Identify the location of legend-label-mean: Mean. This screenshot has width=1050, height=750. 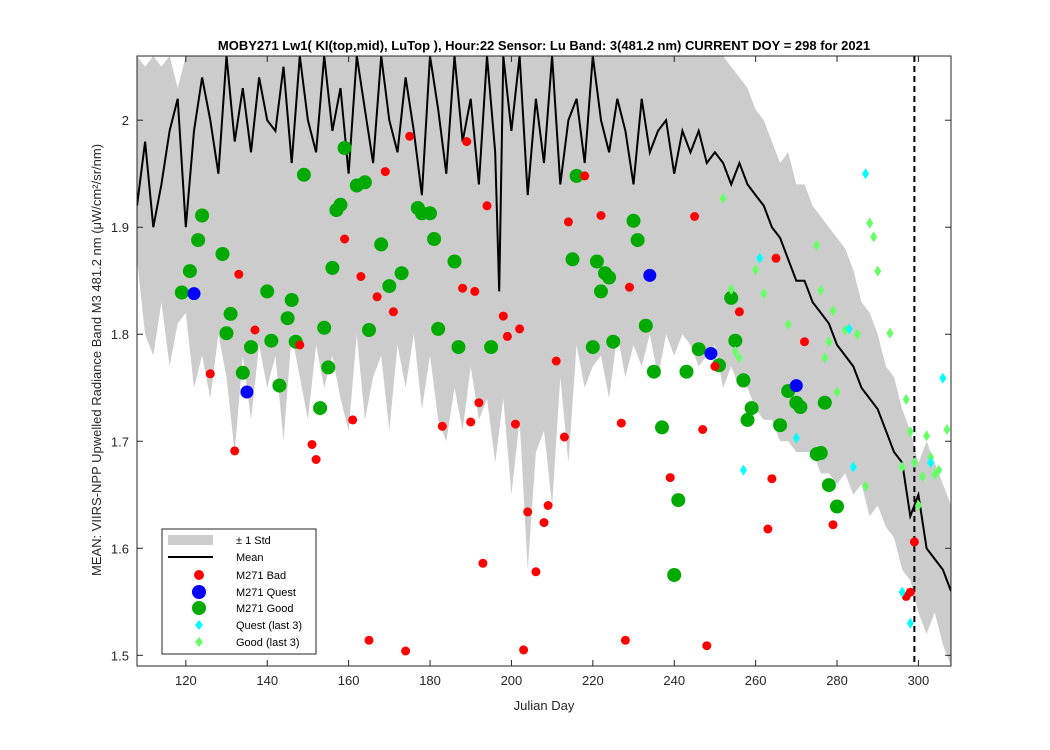
(250, 558).